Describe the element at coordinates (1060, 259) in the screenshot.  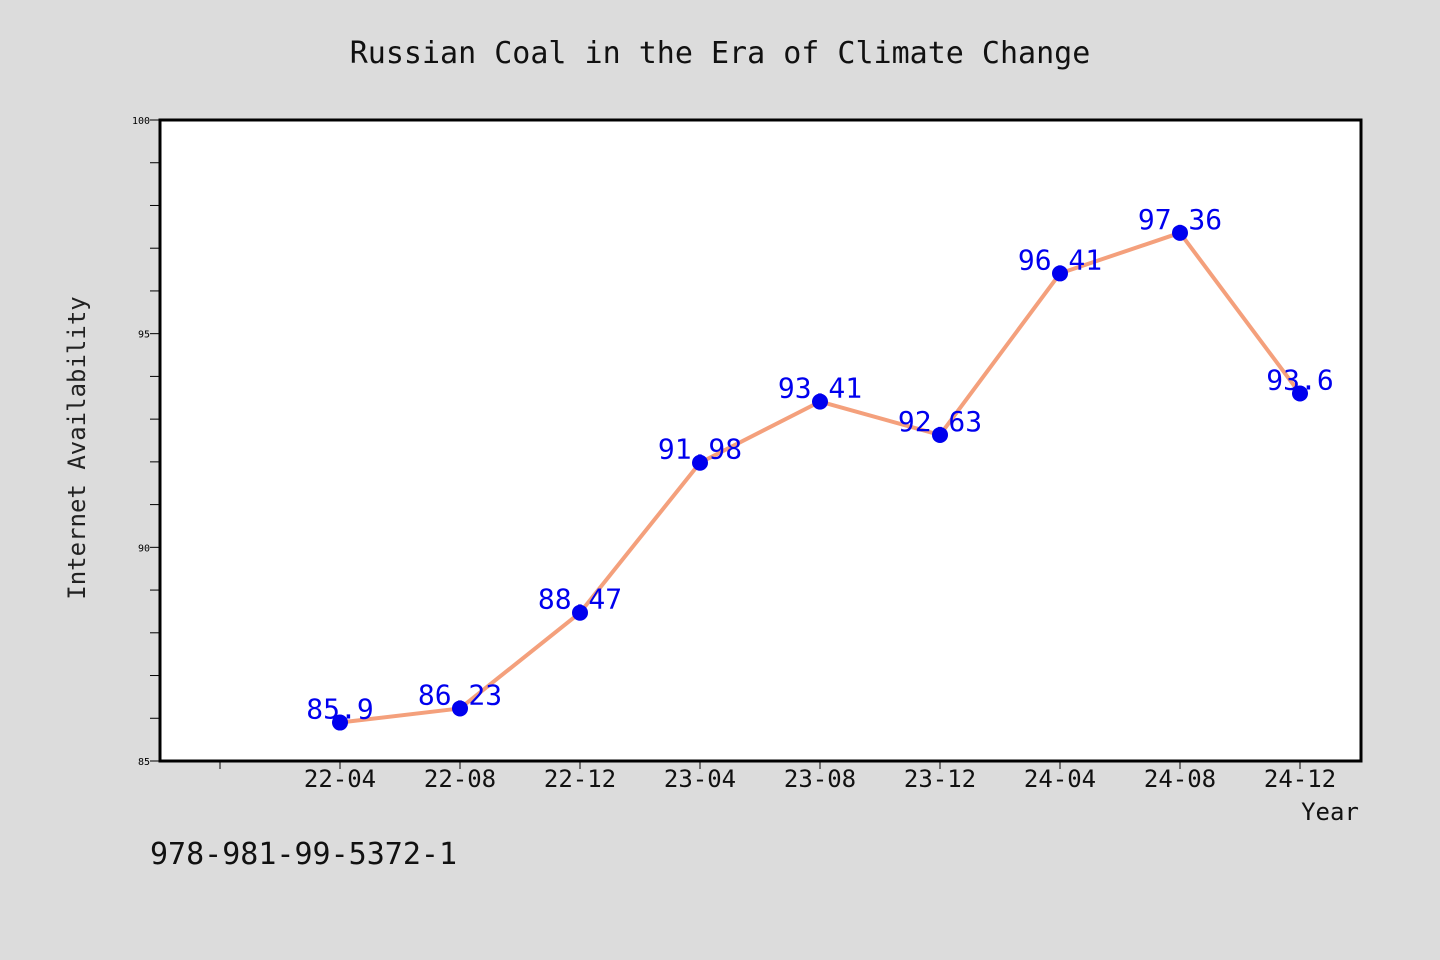
I see `data-label: 96.41` at that location.